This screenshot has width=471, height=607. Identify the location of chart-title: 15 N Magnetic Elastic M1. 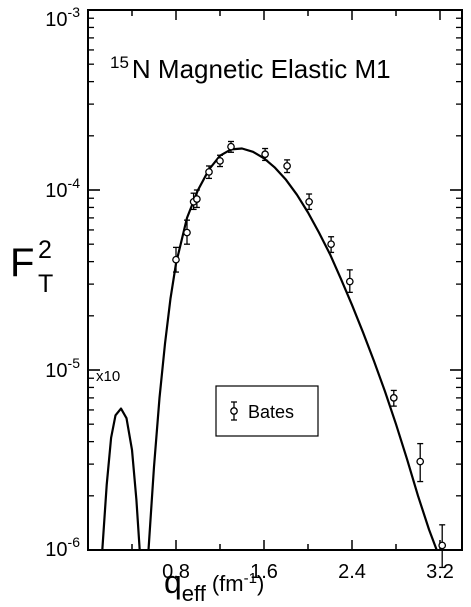
(250, 68).